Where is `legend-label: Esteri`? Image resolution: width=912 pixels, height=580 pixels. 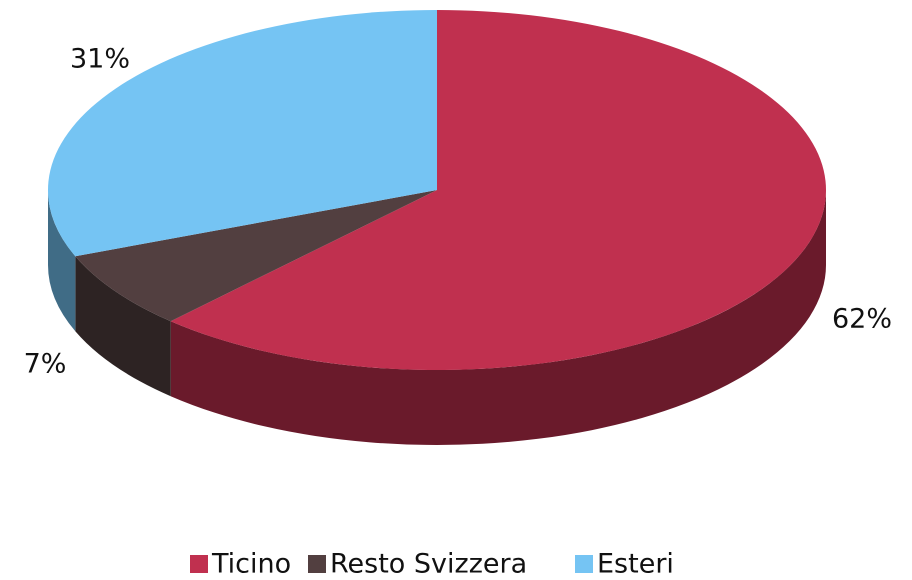
legend-label: Esteri is located at coordinates (635, 564).